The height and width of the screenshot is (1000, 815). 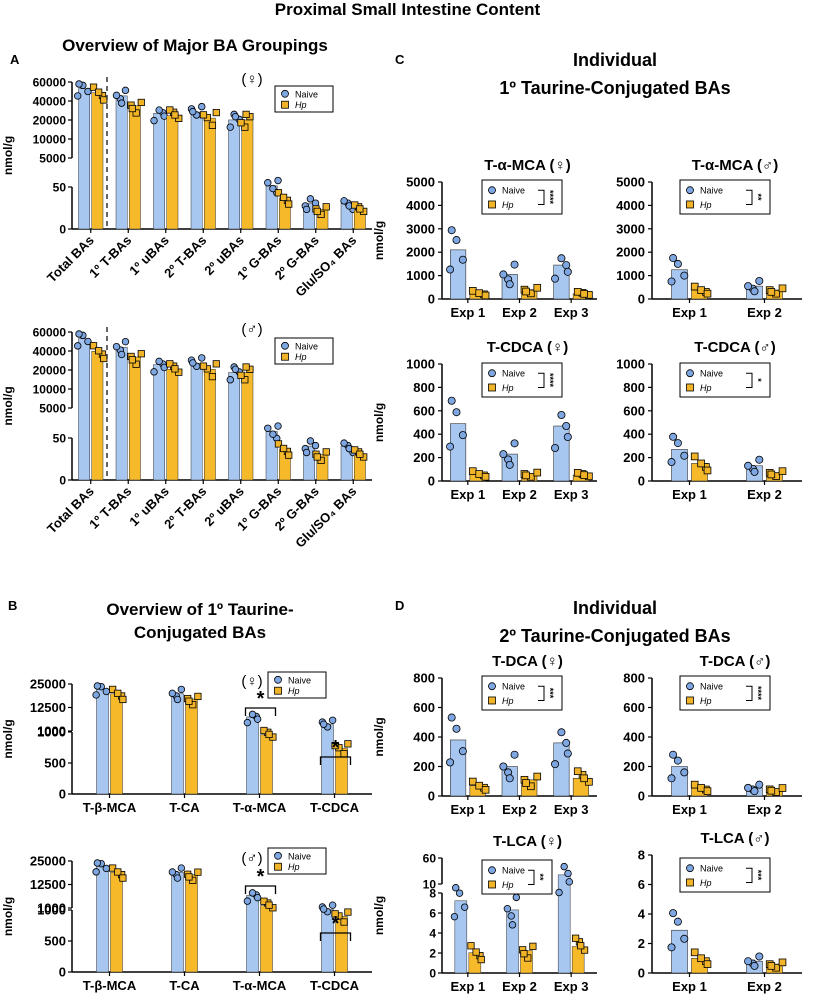 I want to click on y-tick-label: 20000, so click(x=50, y=121).